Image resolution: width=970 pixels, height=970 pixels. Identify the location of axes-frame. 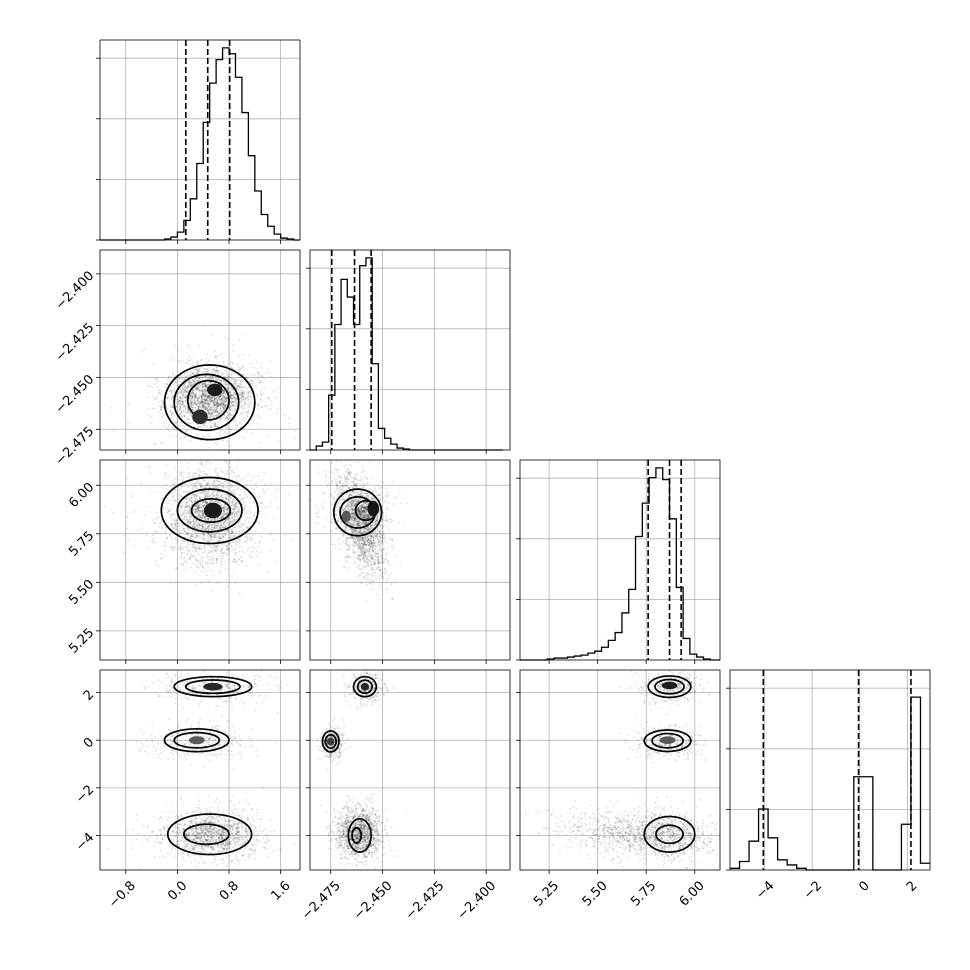
(410, 350).